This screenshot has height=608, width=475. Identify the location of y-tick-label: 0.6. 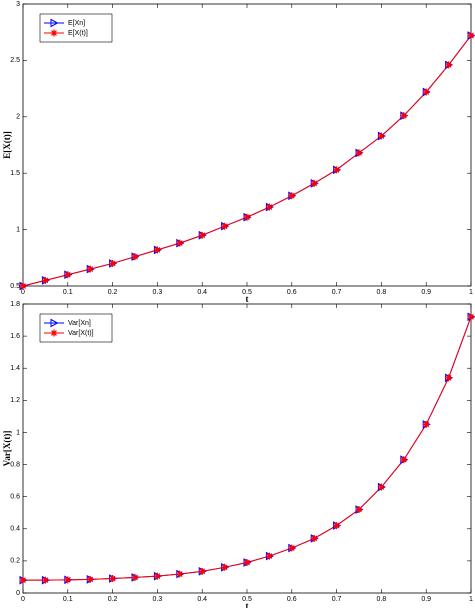
(15, 497).